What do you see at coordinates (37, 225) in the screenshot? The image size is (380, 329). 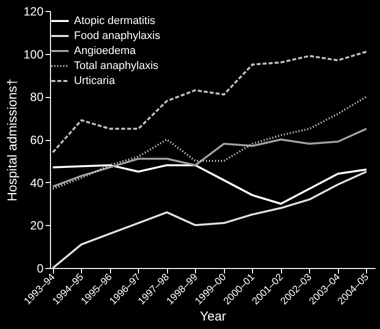 I see `y-tick-label: 20` at bounding box center [37, 225].